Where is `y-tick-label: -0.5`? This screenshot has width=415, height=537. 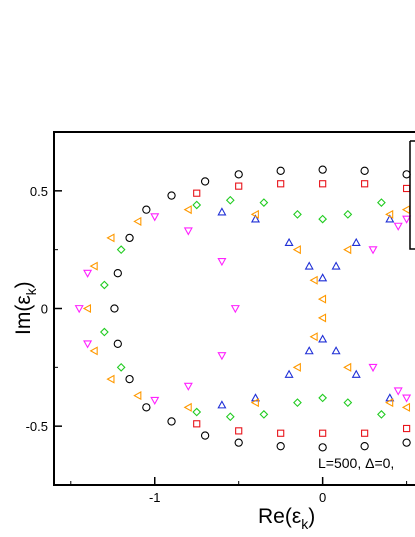
y-tick-label: -0.5 is located at coordinates (37, 426).